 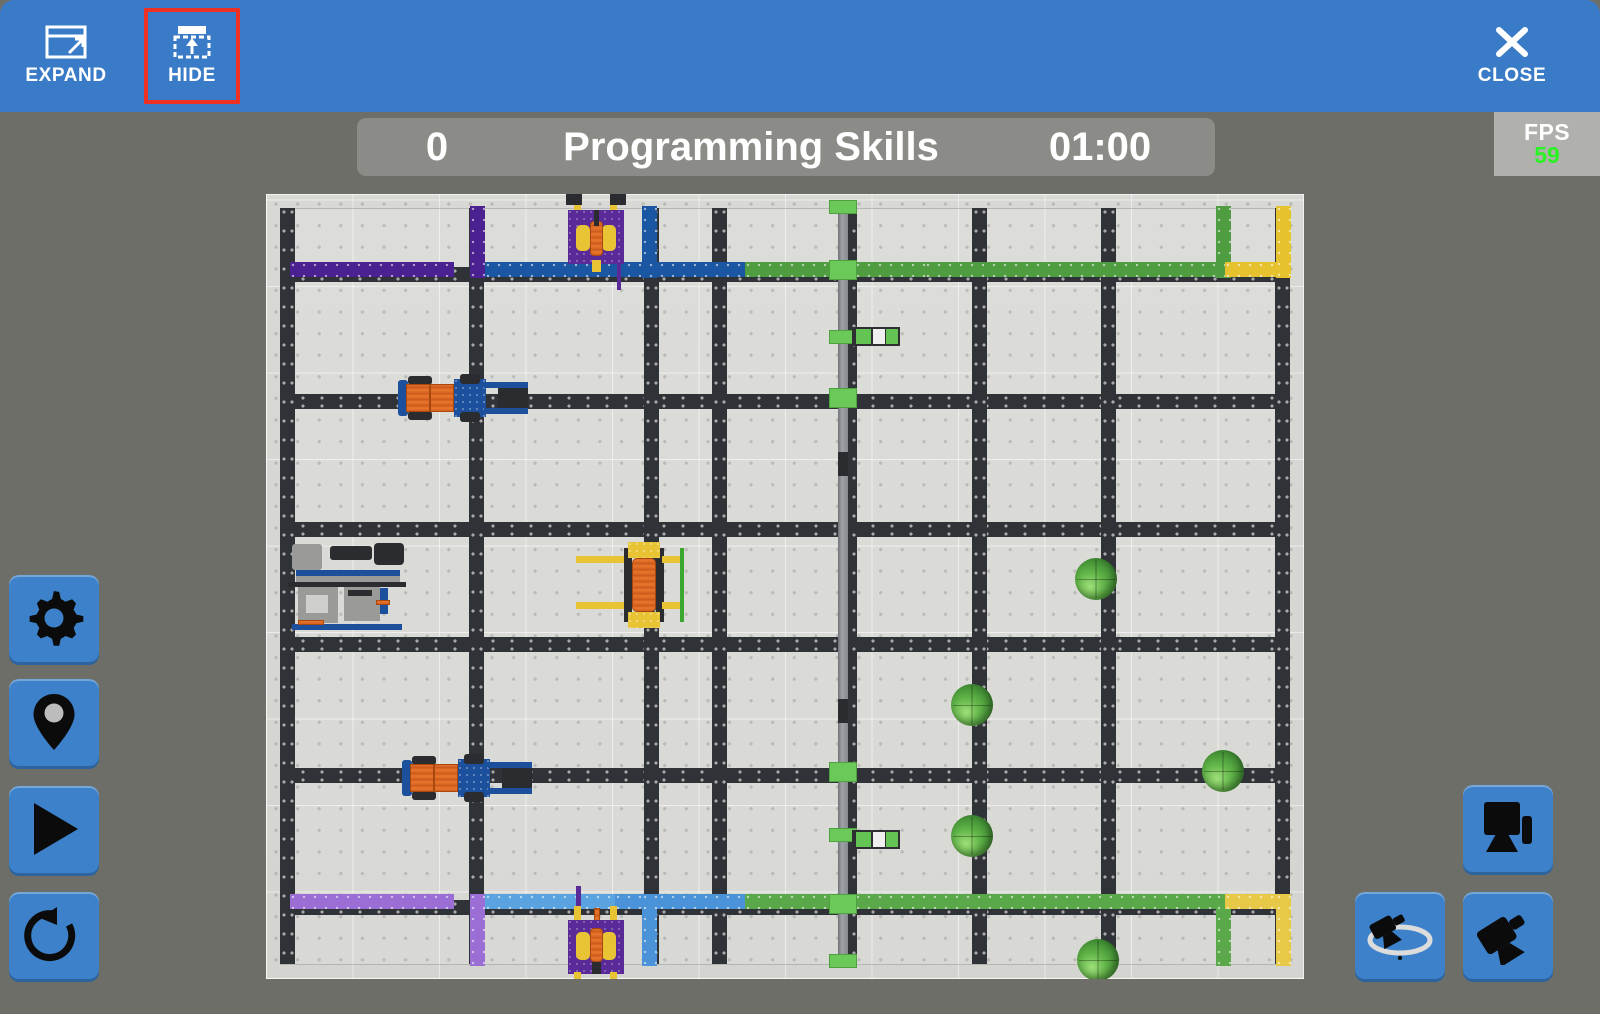 I want to click on location-button, so click(x=54, y=724).